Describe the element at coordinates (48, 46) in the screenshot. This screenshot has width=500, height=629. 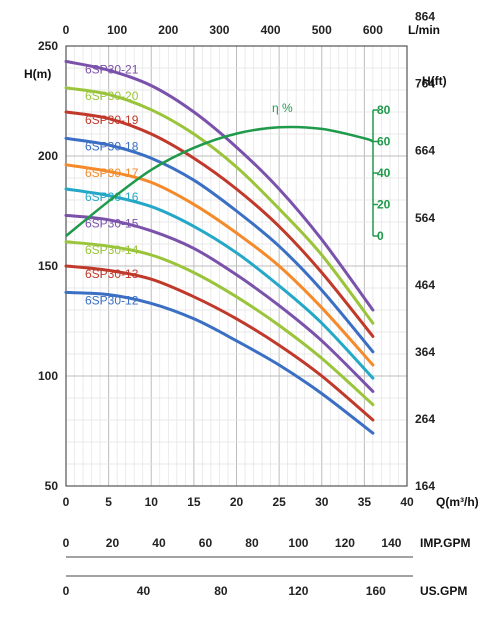
I see `y-tick-label: 250` at that location.